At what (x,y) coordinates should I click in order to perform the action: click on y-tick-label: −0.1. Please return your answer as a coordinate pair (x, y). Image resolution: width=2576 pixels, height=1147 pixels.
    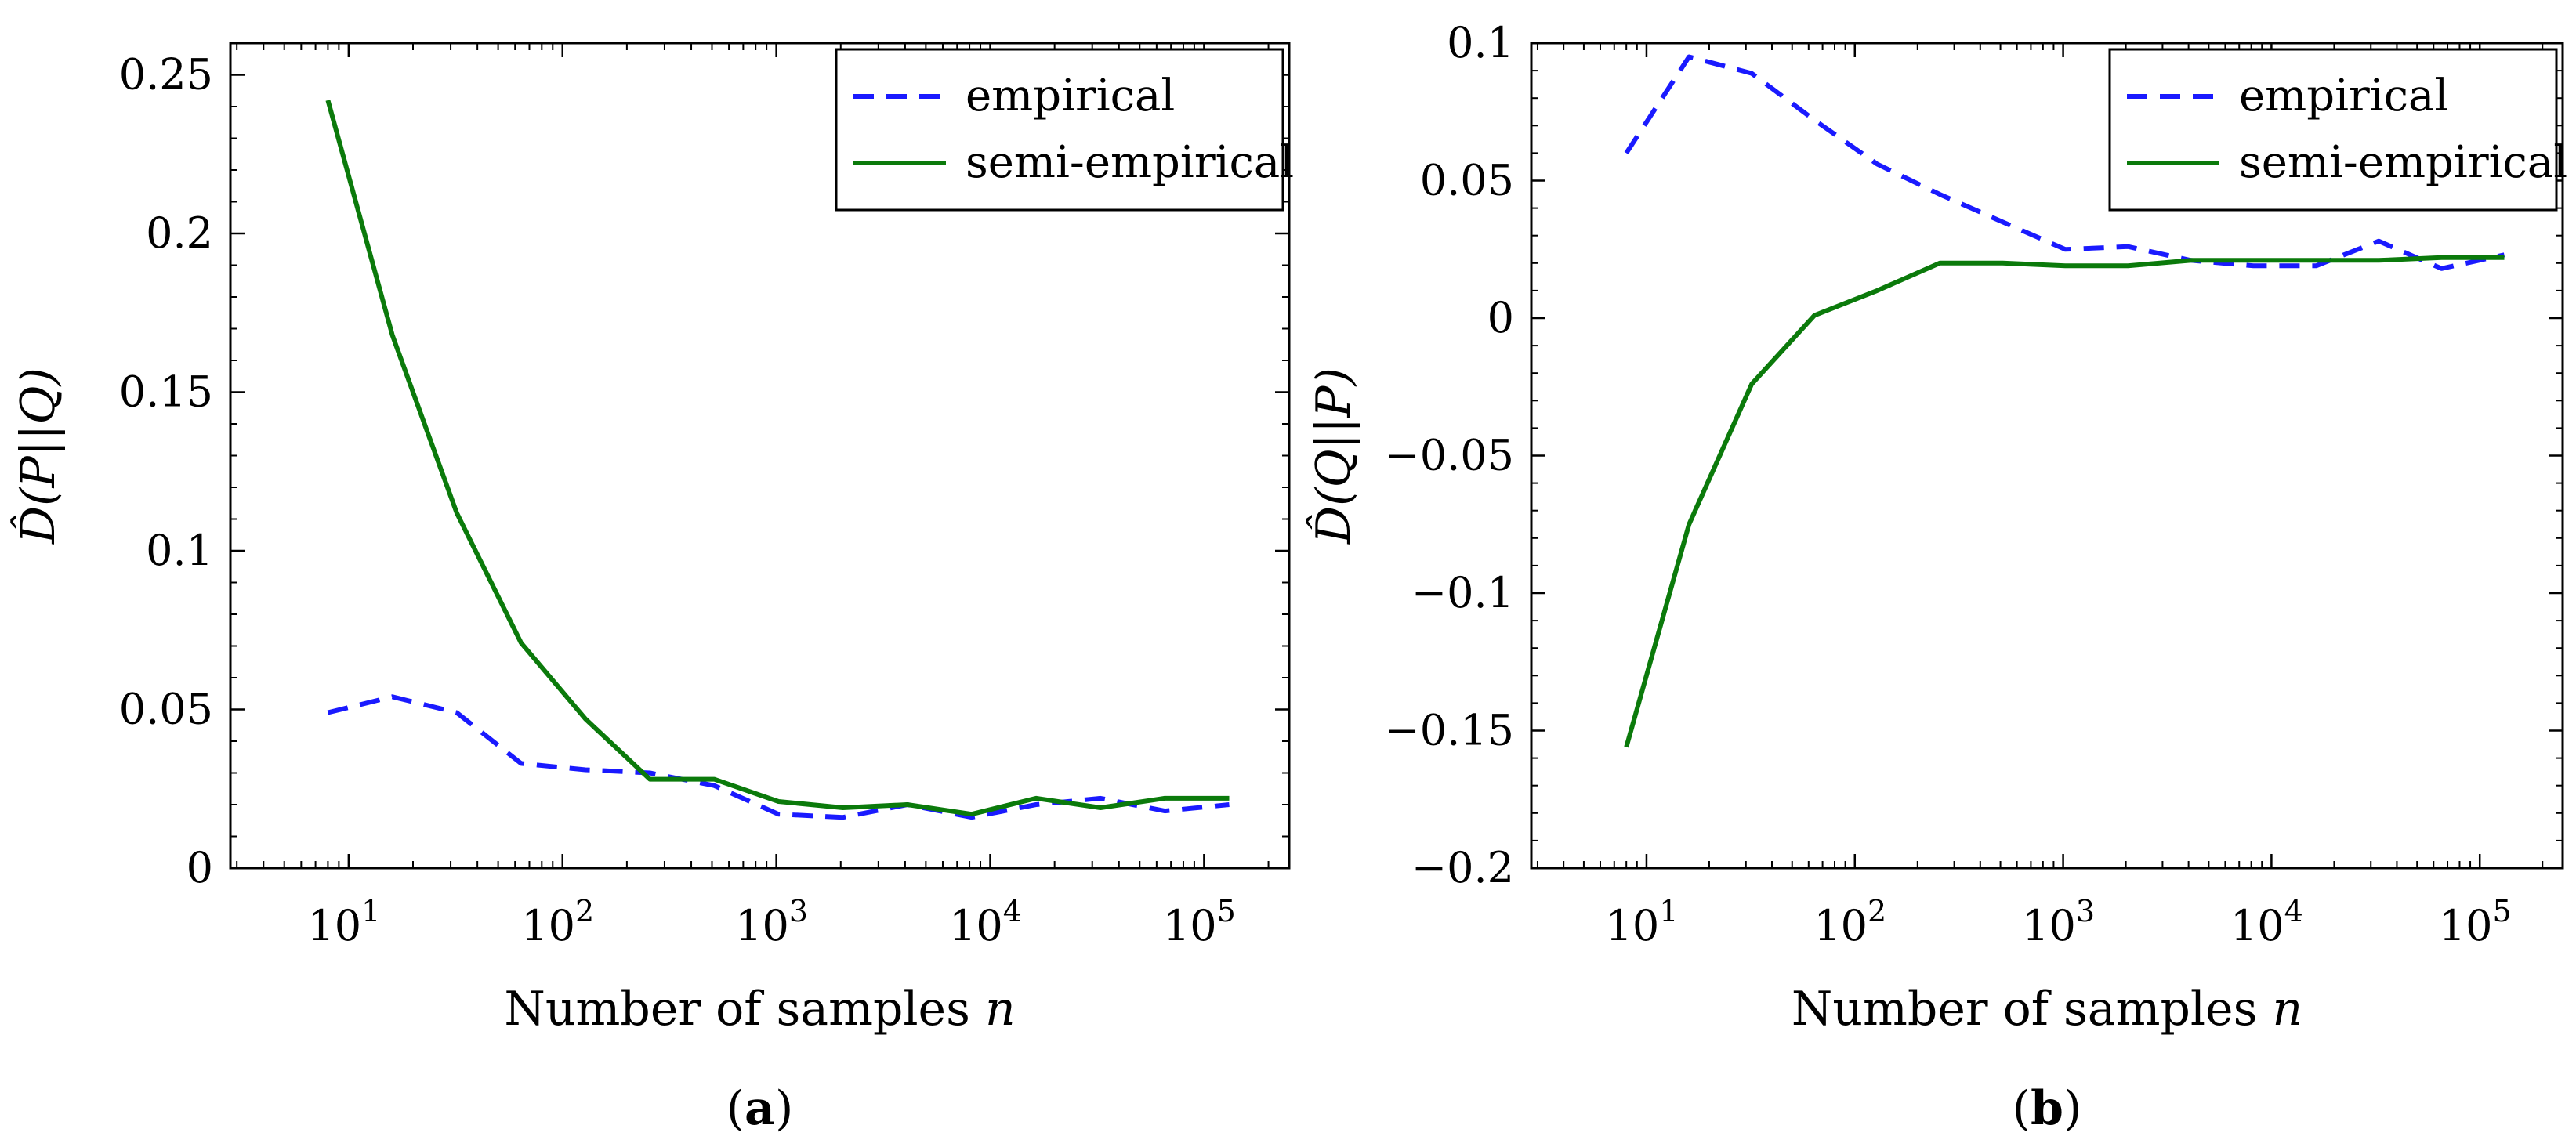
    Looking at the image, I should click on (1462, 592).